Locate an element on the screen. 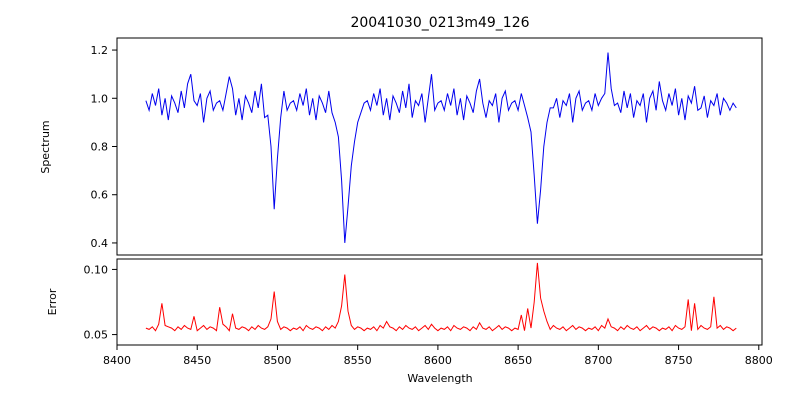 Image resolution: width=800 pixels, height=404 pixels. y-tick-label: 0.6 is located at coordinates (100, 195).